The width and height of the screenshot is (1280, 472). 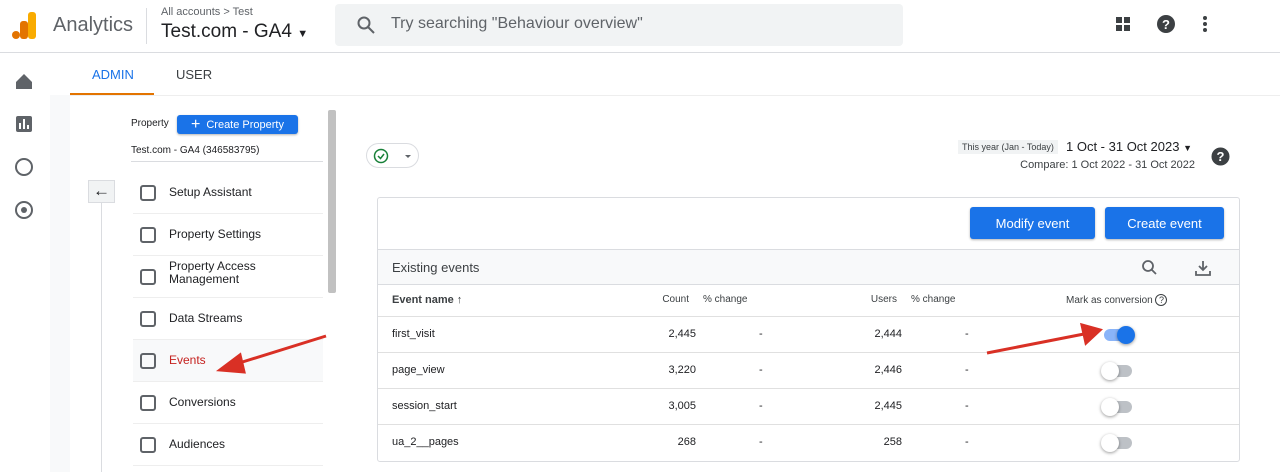 What do you see at coordinates (1181, 268) in the screenshot?
I see `toolbar-icons` at bounding box center [1181, 268].